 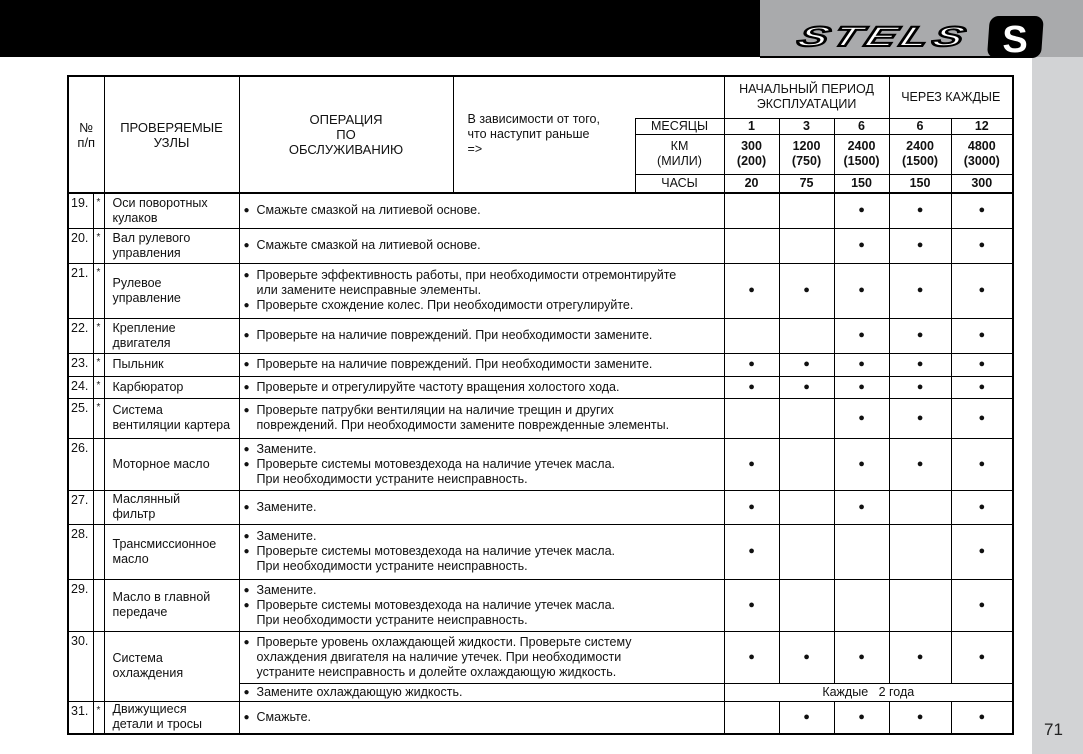 What do you see at coordinates (80, 290) in the screenshot?
I see `row-number: 21.` at bounding box center [80, 290].